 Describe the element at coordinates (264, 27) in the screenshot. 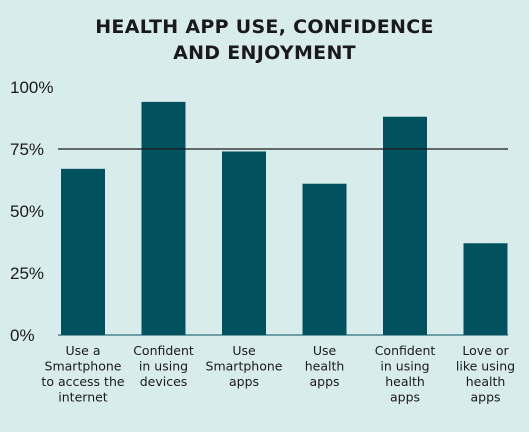

I see `chart-title-line-1: HEALTH APP USE, CONFIDENCE` at that location.